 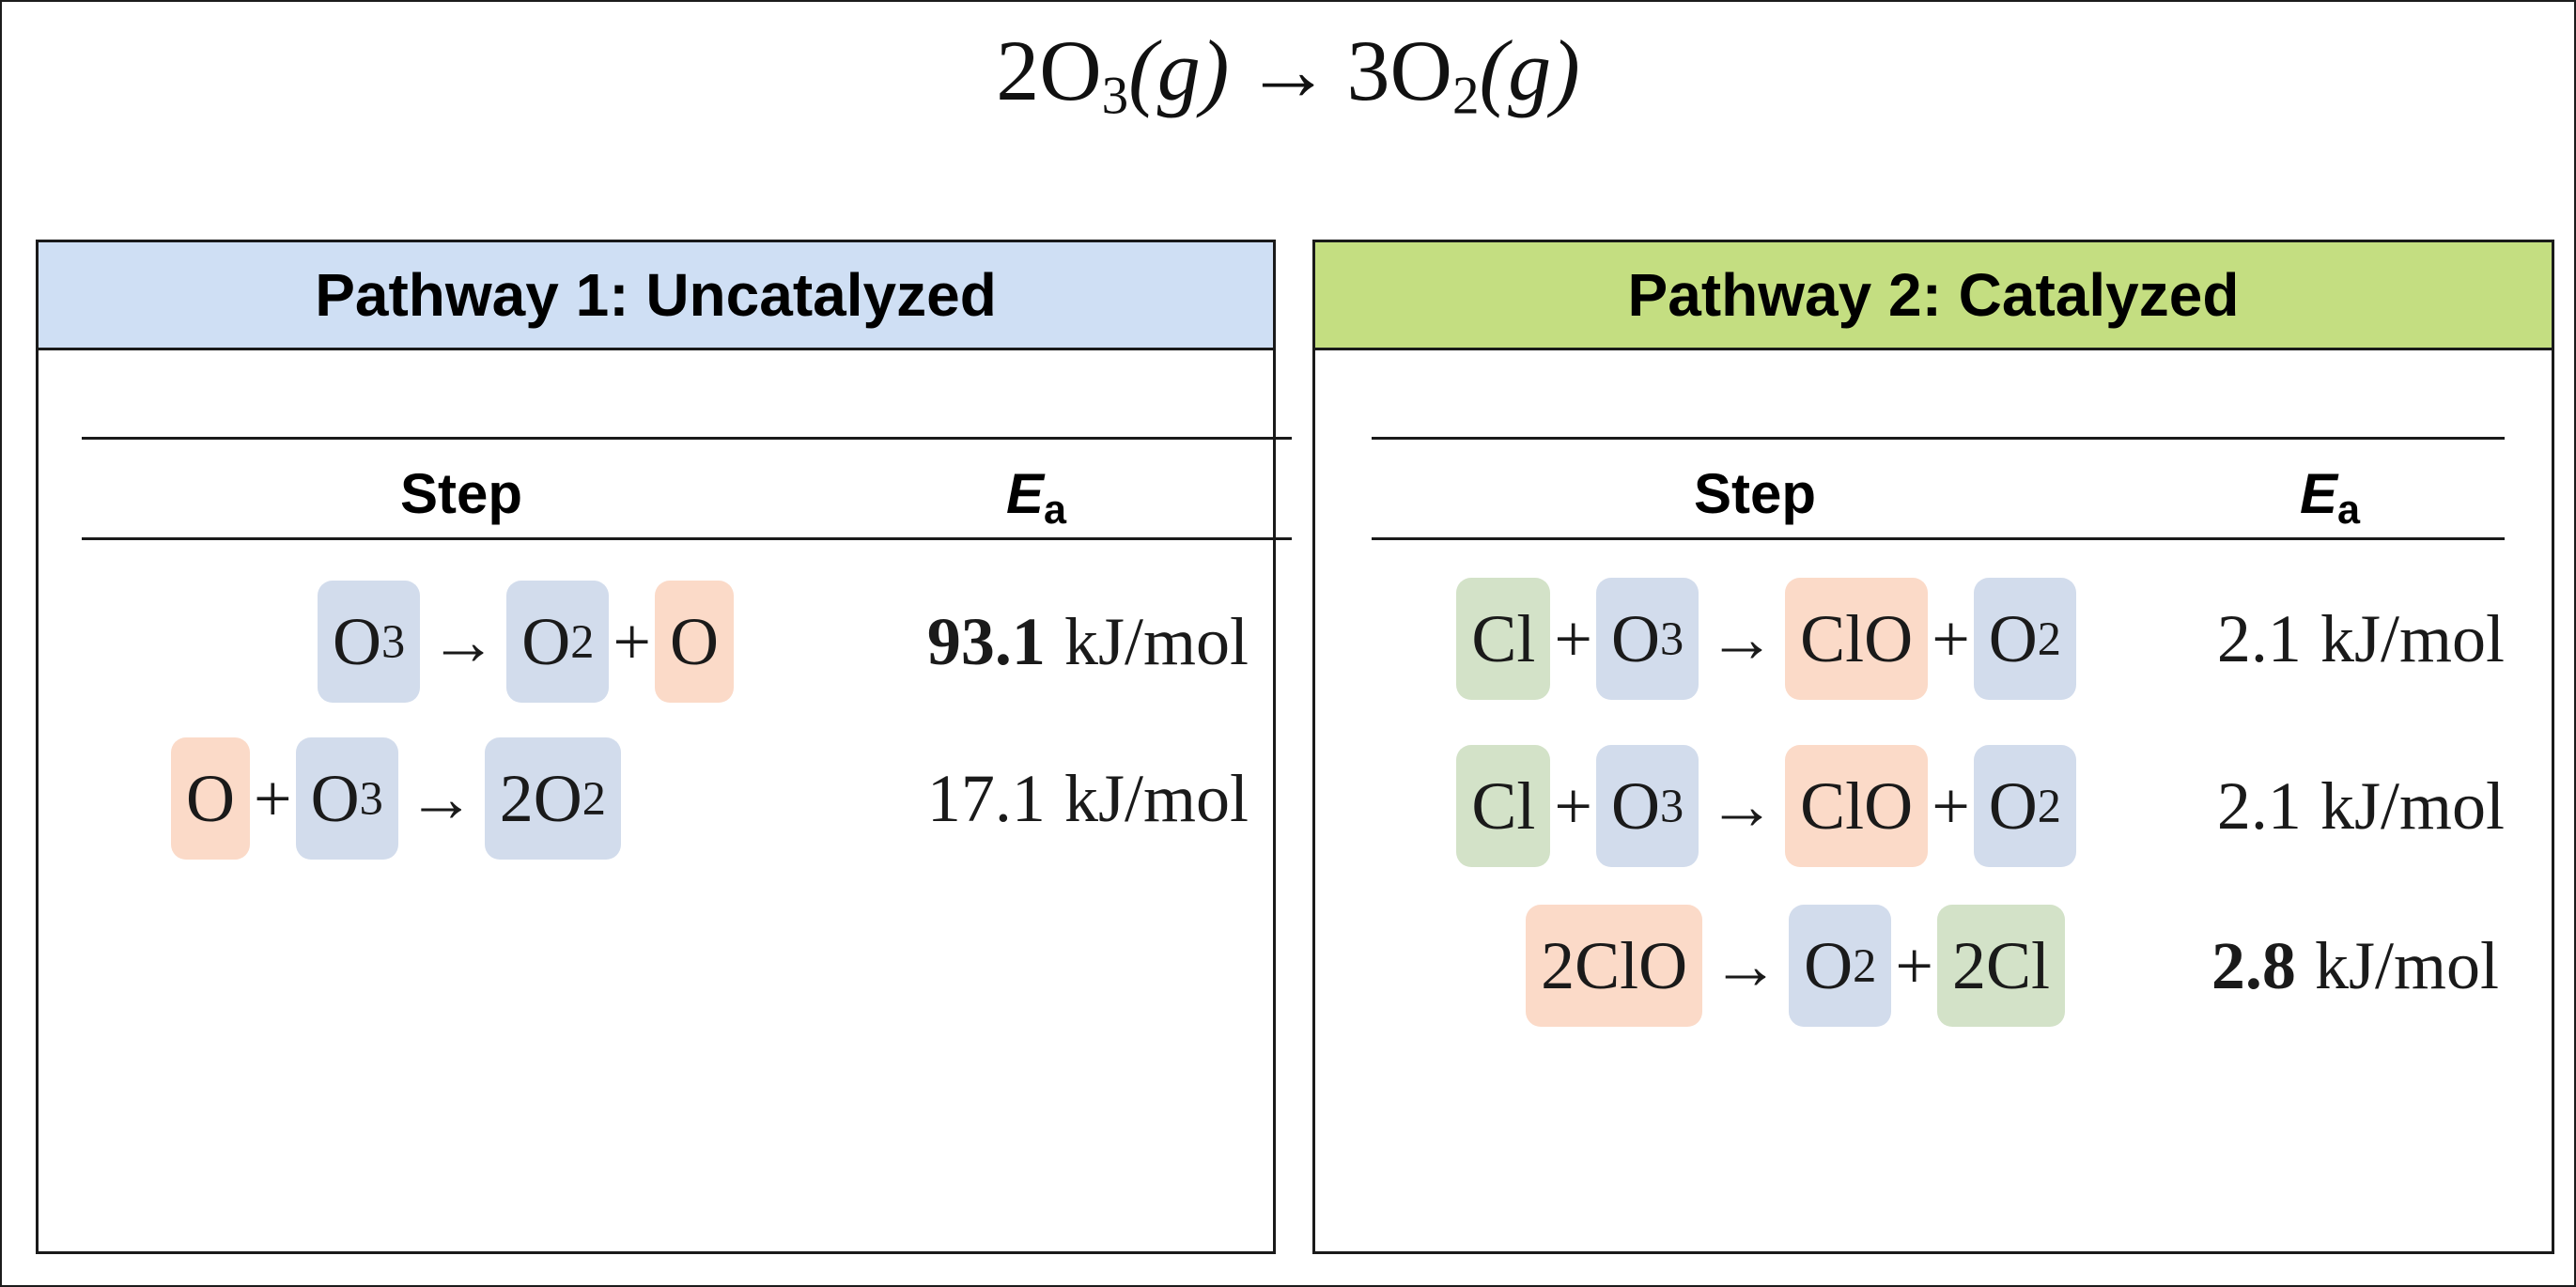 I want to click on step-activation-energy: 17.1 kJ/mol, so click(x=1020, y=798).